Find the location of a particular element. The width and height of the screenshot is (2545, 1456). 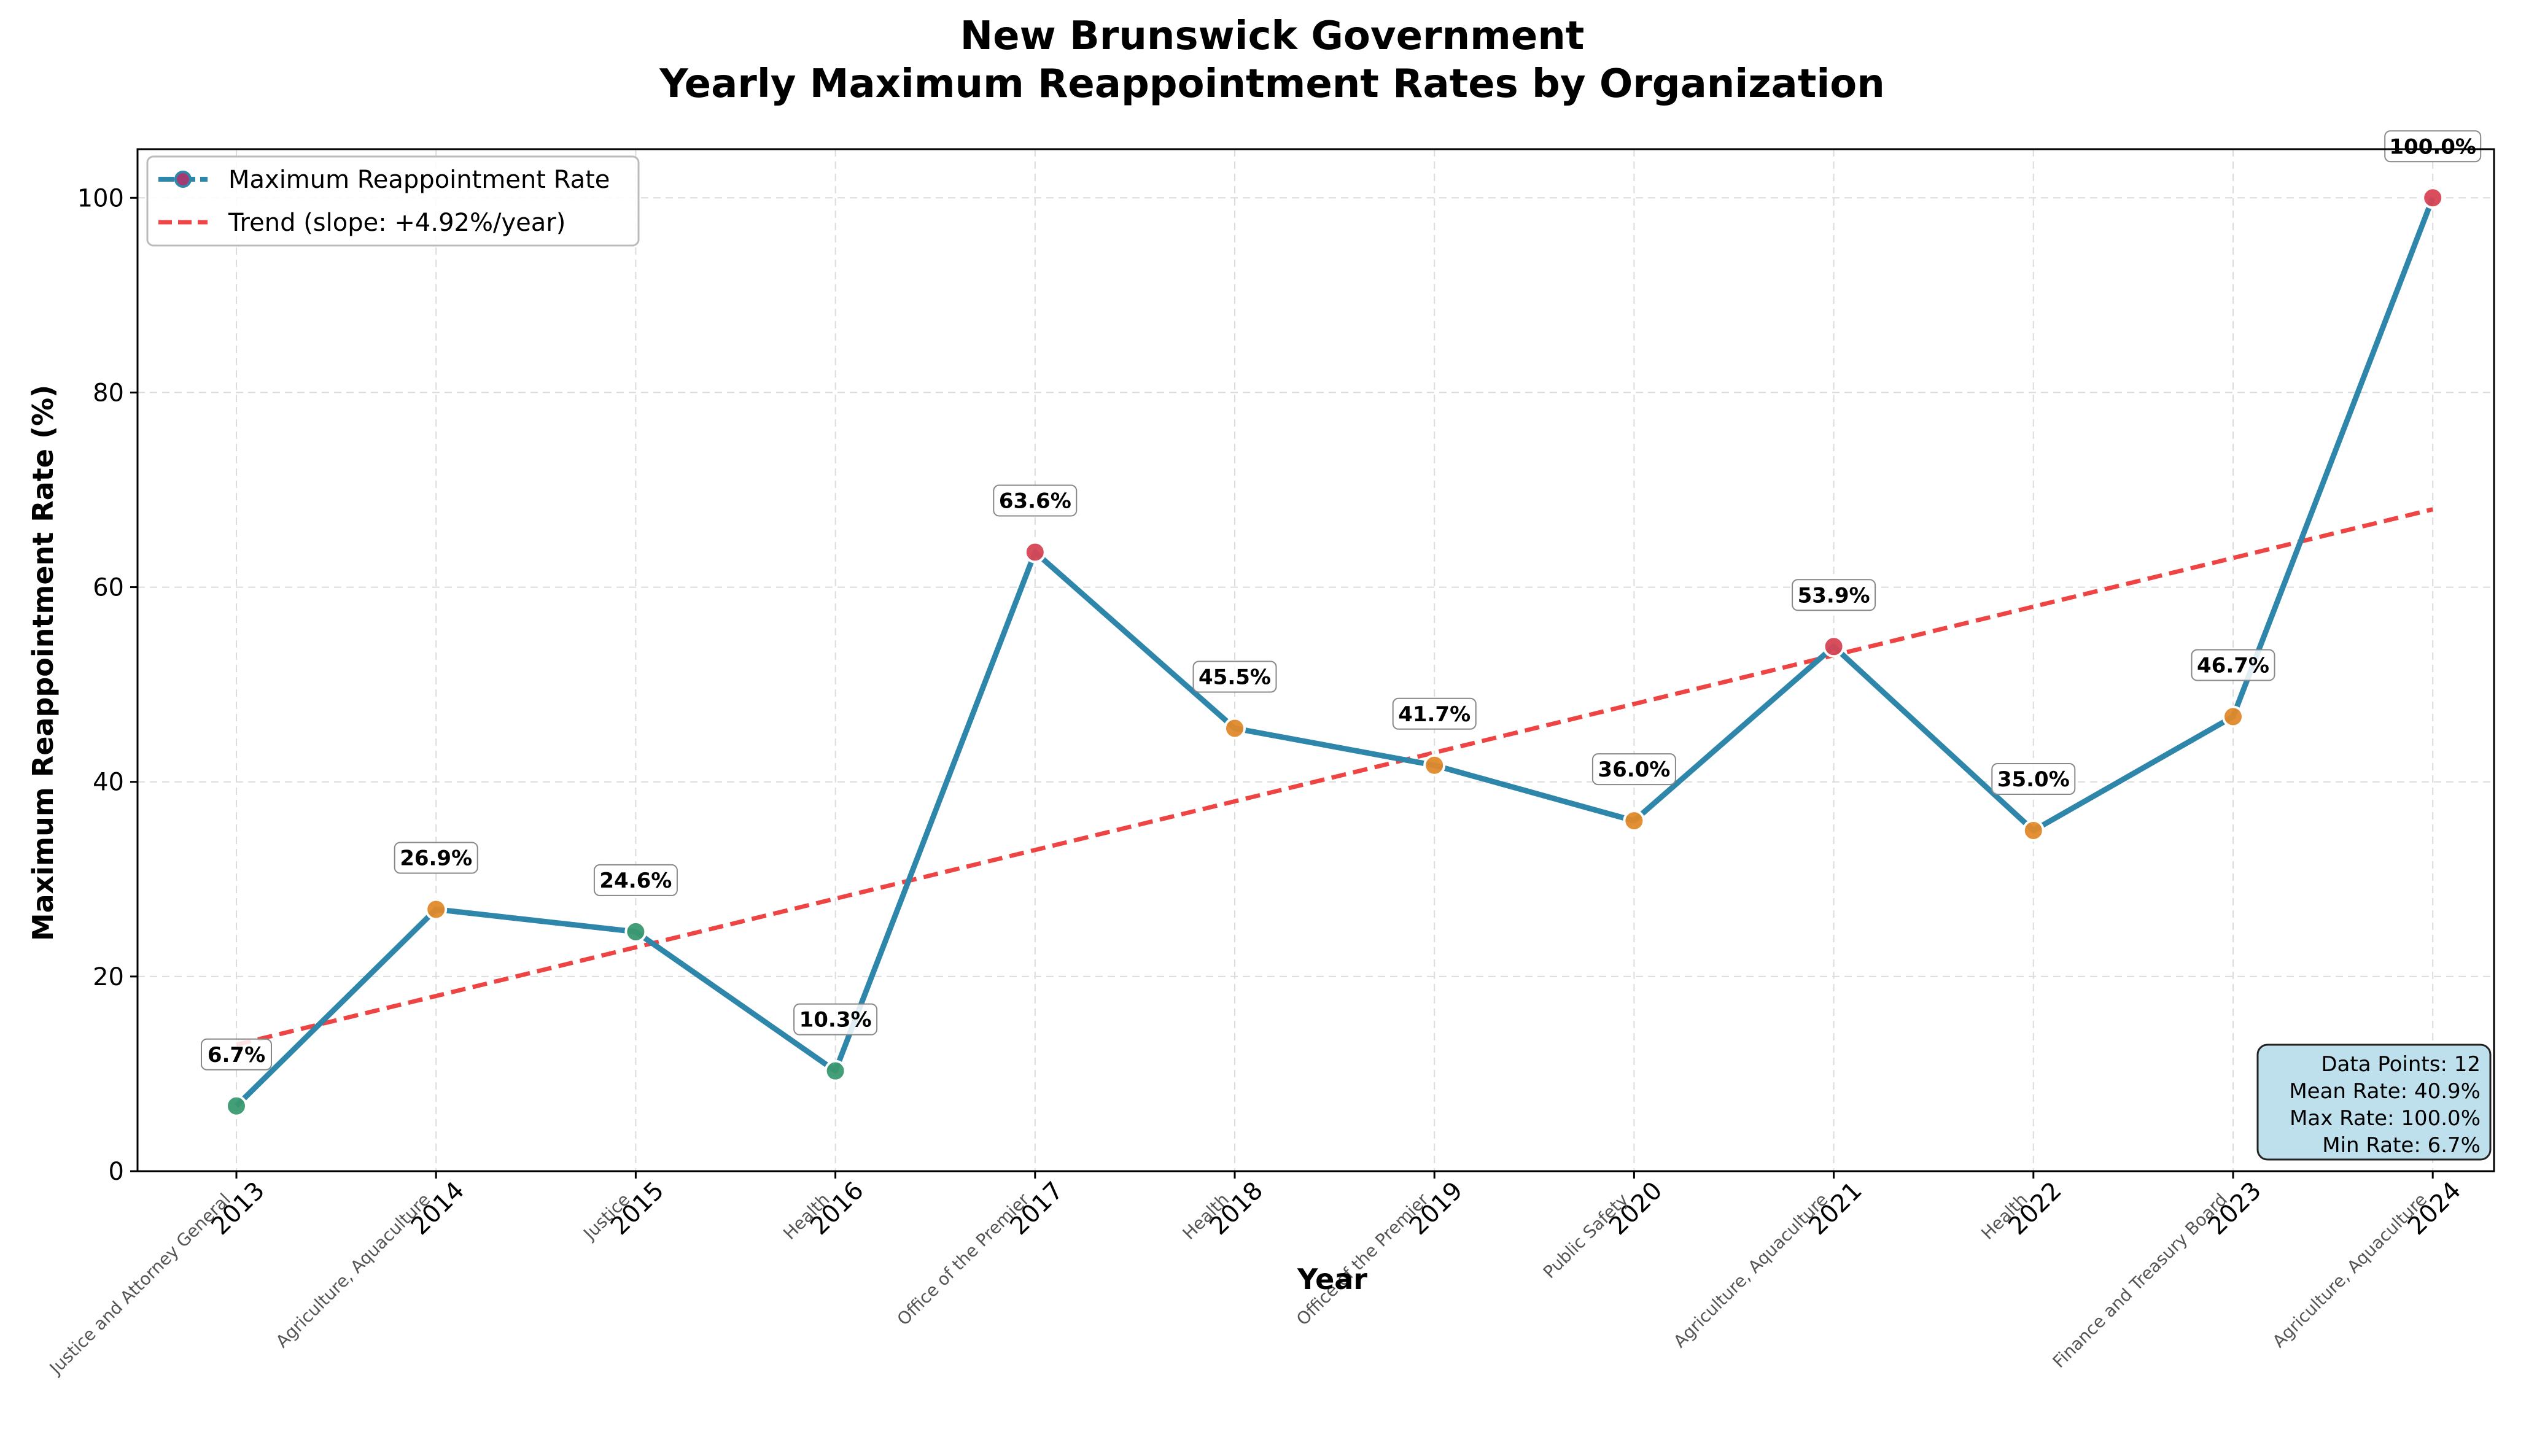

data-label-text: 53.9% is located at coordinates (1834, 595).